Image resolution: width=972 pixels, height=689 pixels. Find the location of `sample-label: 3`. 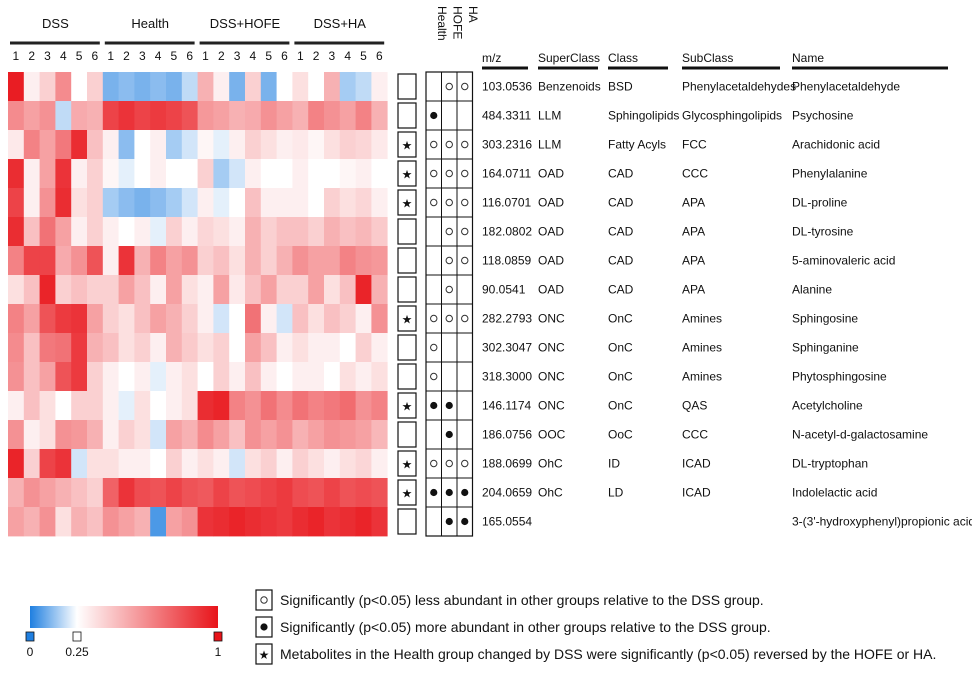

sample-label: 3 is located at coordinates (47, 56).